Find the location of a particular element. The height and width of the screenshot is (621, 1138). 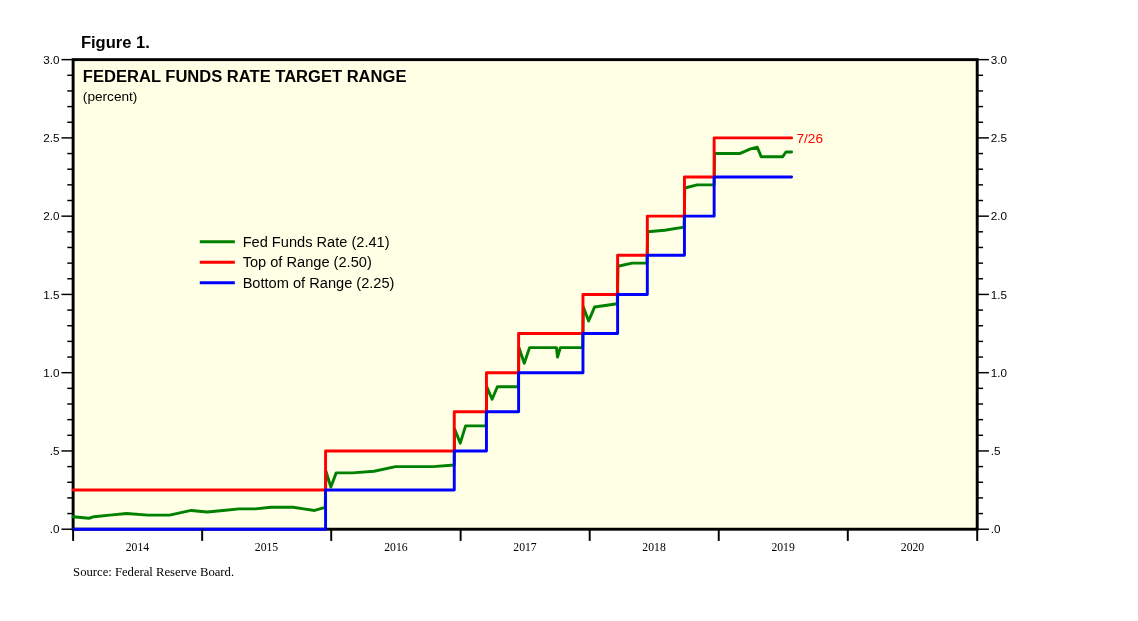

legend-label: Fed Funds Rate (2.41) is located at coordinates (316, 241).